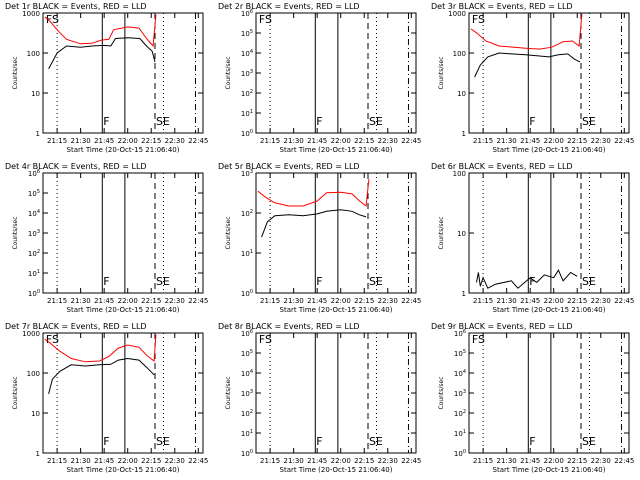 The image size is (640, 480). What do you see at coordinates (76, 6) in the screenshot?
I see `panel-title: Det 1r BLACK = Events, RED = LLD` at bounding box center [76, 6].